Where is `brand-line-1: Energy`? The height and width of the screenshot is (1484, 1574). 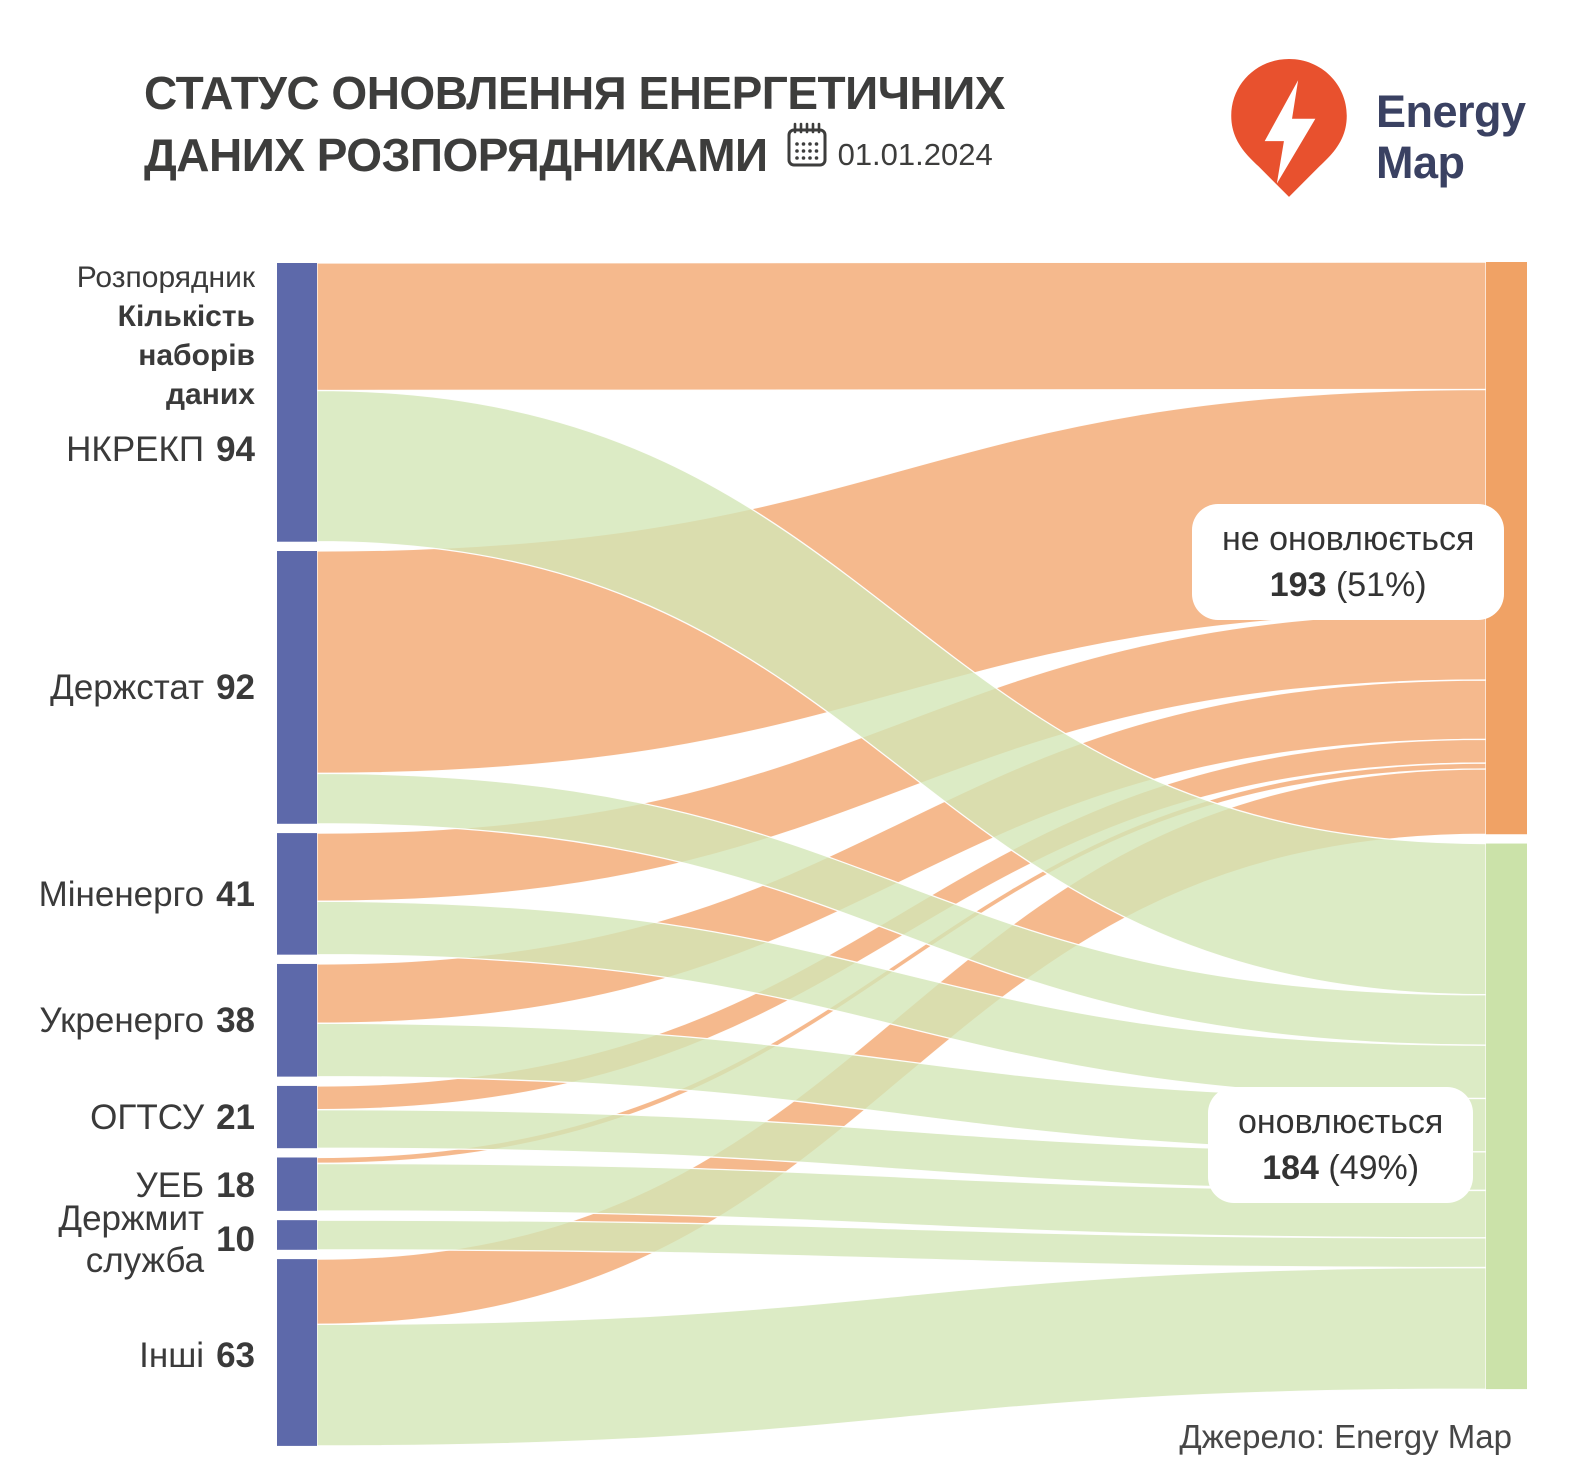
brand-line-1: Energy is located at coordinates (1451, 111).